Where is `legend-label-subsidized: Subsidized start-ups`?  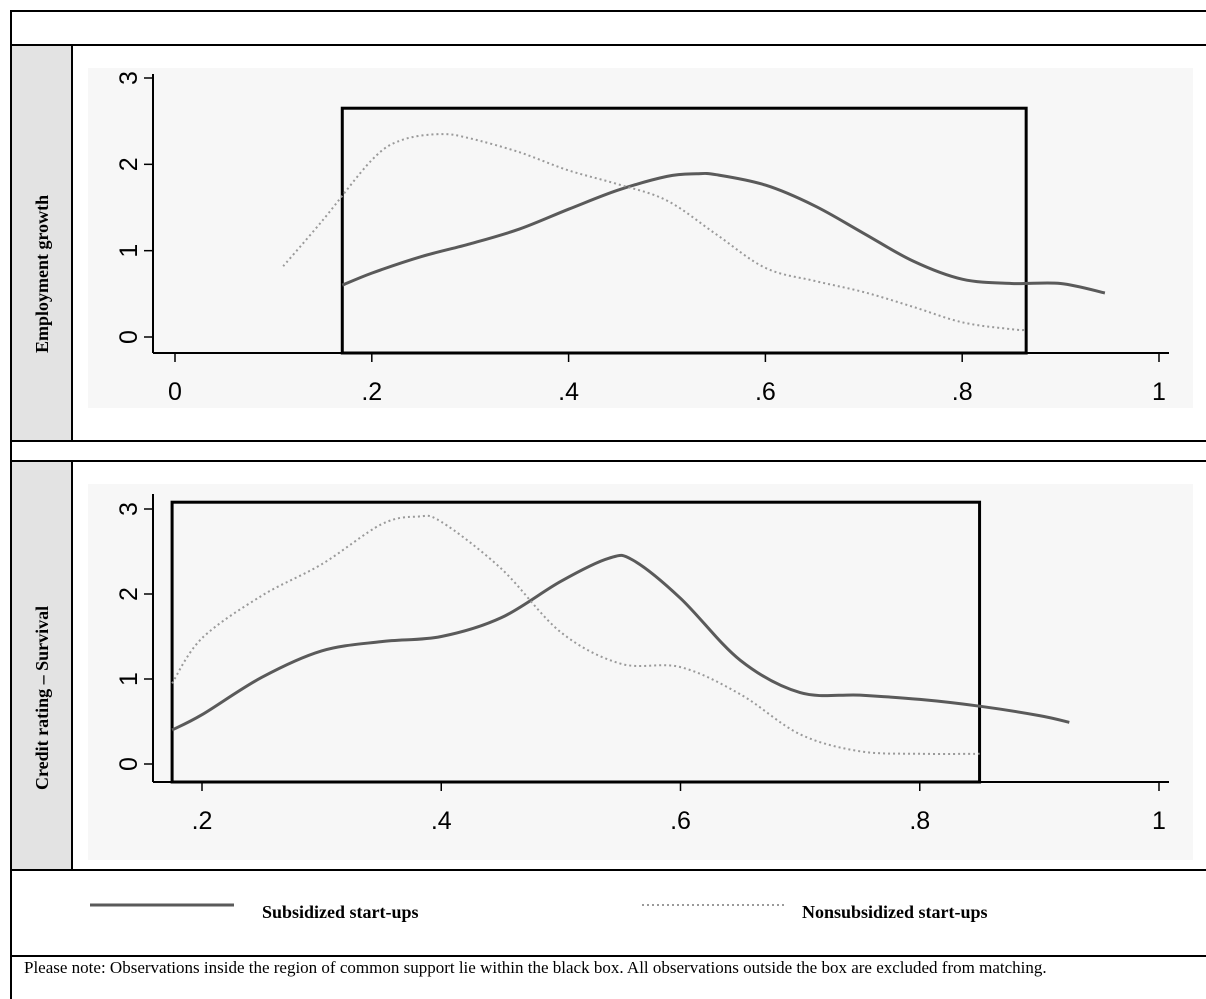 legend-label-subsidized: Subsidized start-ups is located at coordinates (340, 912).